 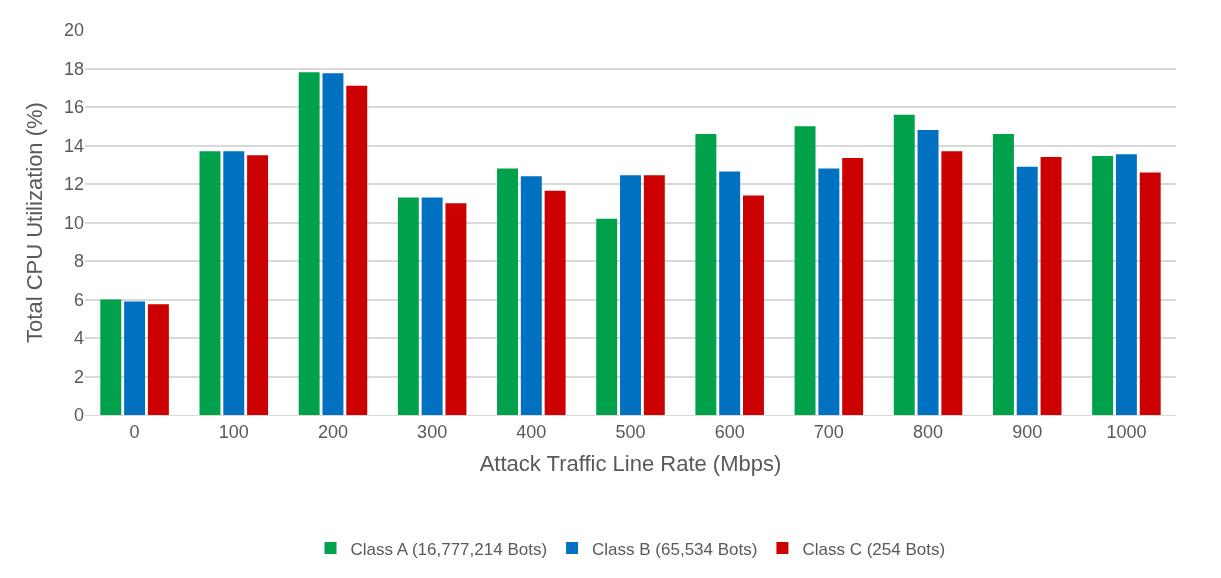 I want to click on y-tick-label: 14, so click(x=73, y=145).